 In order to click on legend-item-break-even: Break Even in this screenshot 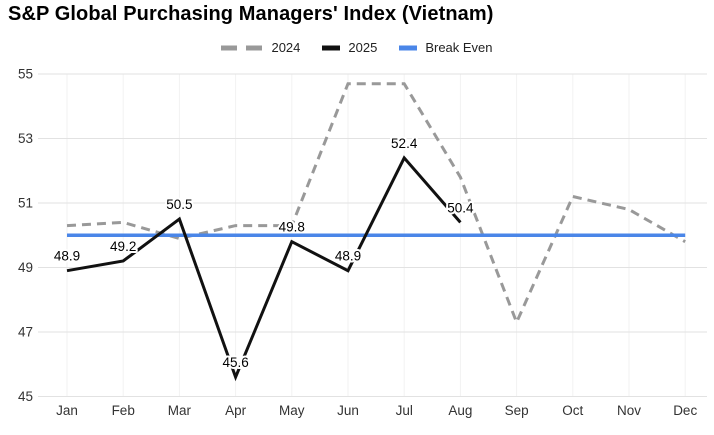, I will do `click(446, 47)`.